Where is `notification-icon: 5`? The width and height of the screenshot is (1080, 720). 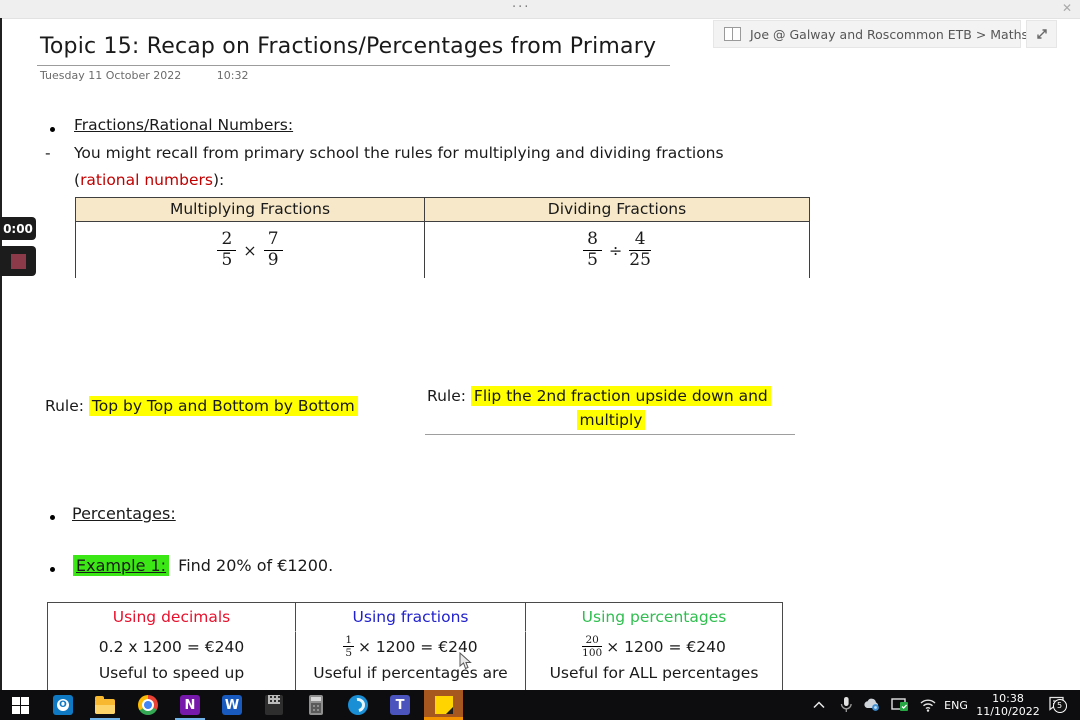
notification-icon: 5 is located at coordinates (1057, 705).